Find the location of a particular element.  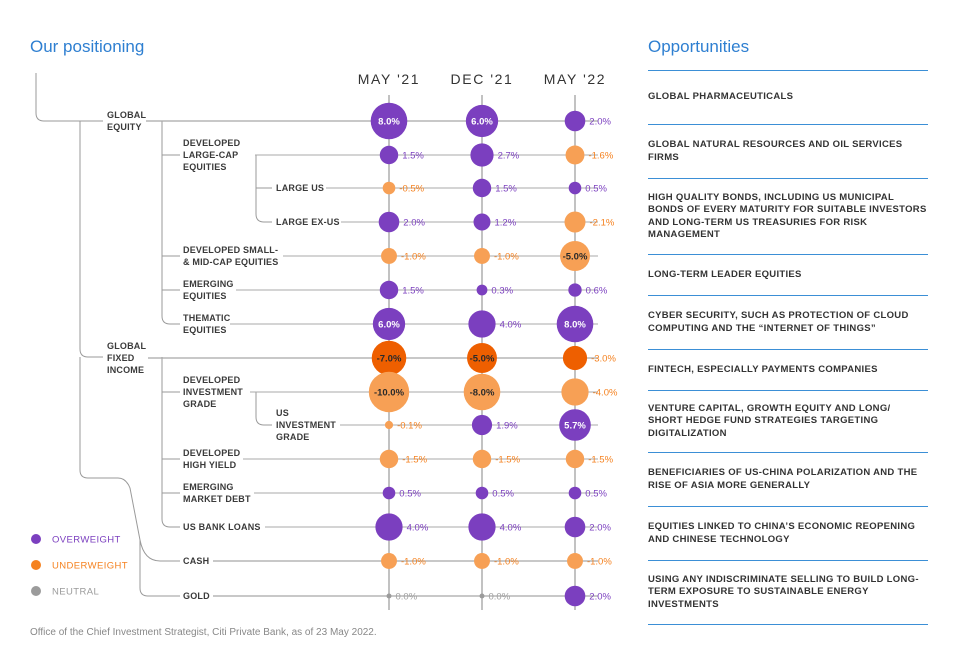

bubble-label: 1.5% is located at coordinates (413, 155).